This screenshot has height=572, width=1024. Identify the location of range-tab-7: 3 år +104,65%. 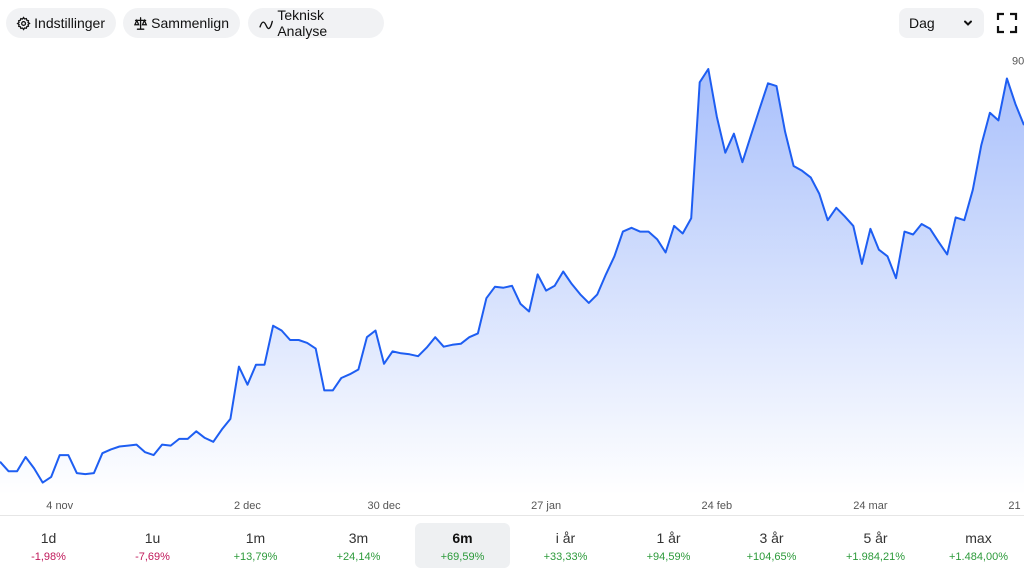
(771, 545).